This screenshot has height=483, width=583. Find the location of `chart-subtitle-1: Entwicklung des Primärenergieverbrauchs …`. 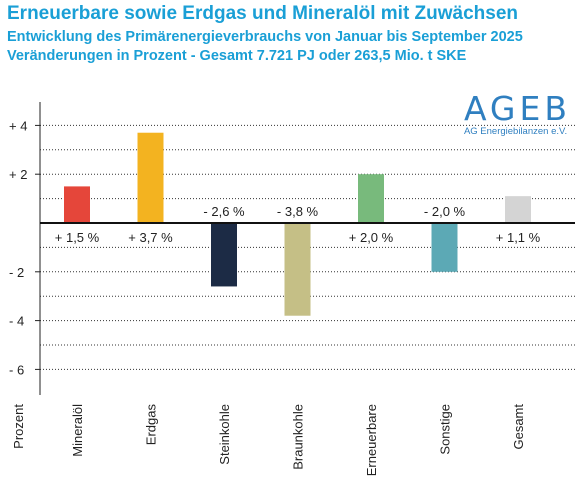

chart-subtitle-1: Entwicklung des Primärenergieverbrauchs … is located at coordinates (265, 37).